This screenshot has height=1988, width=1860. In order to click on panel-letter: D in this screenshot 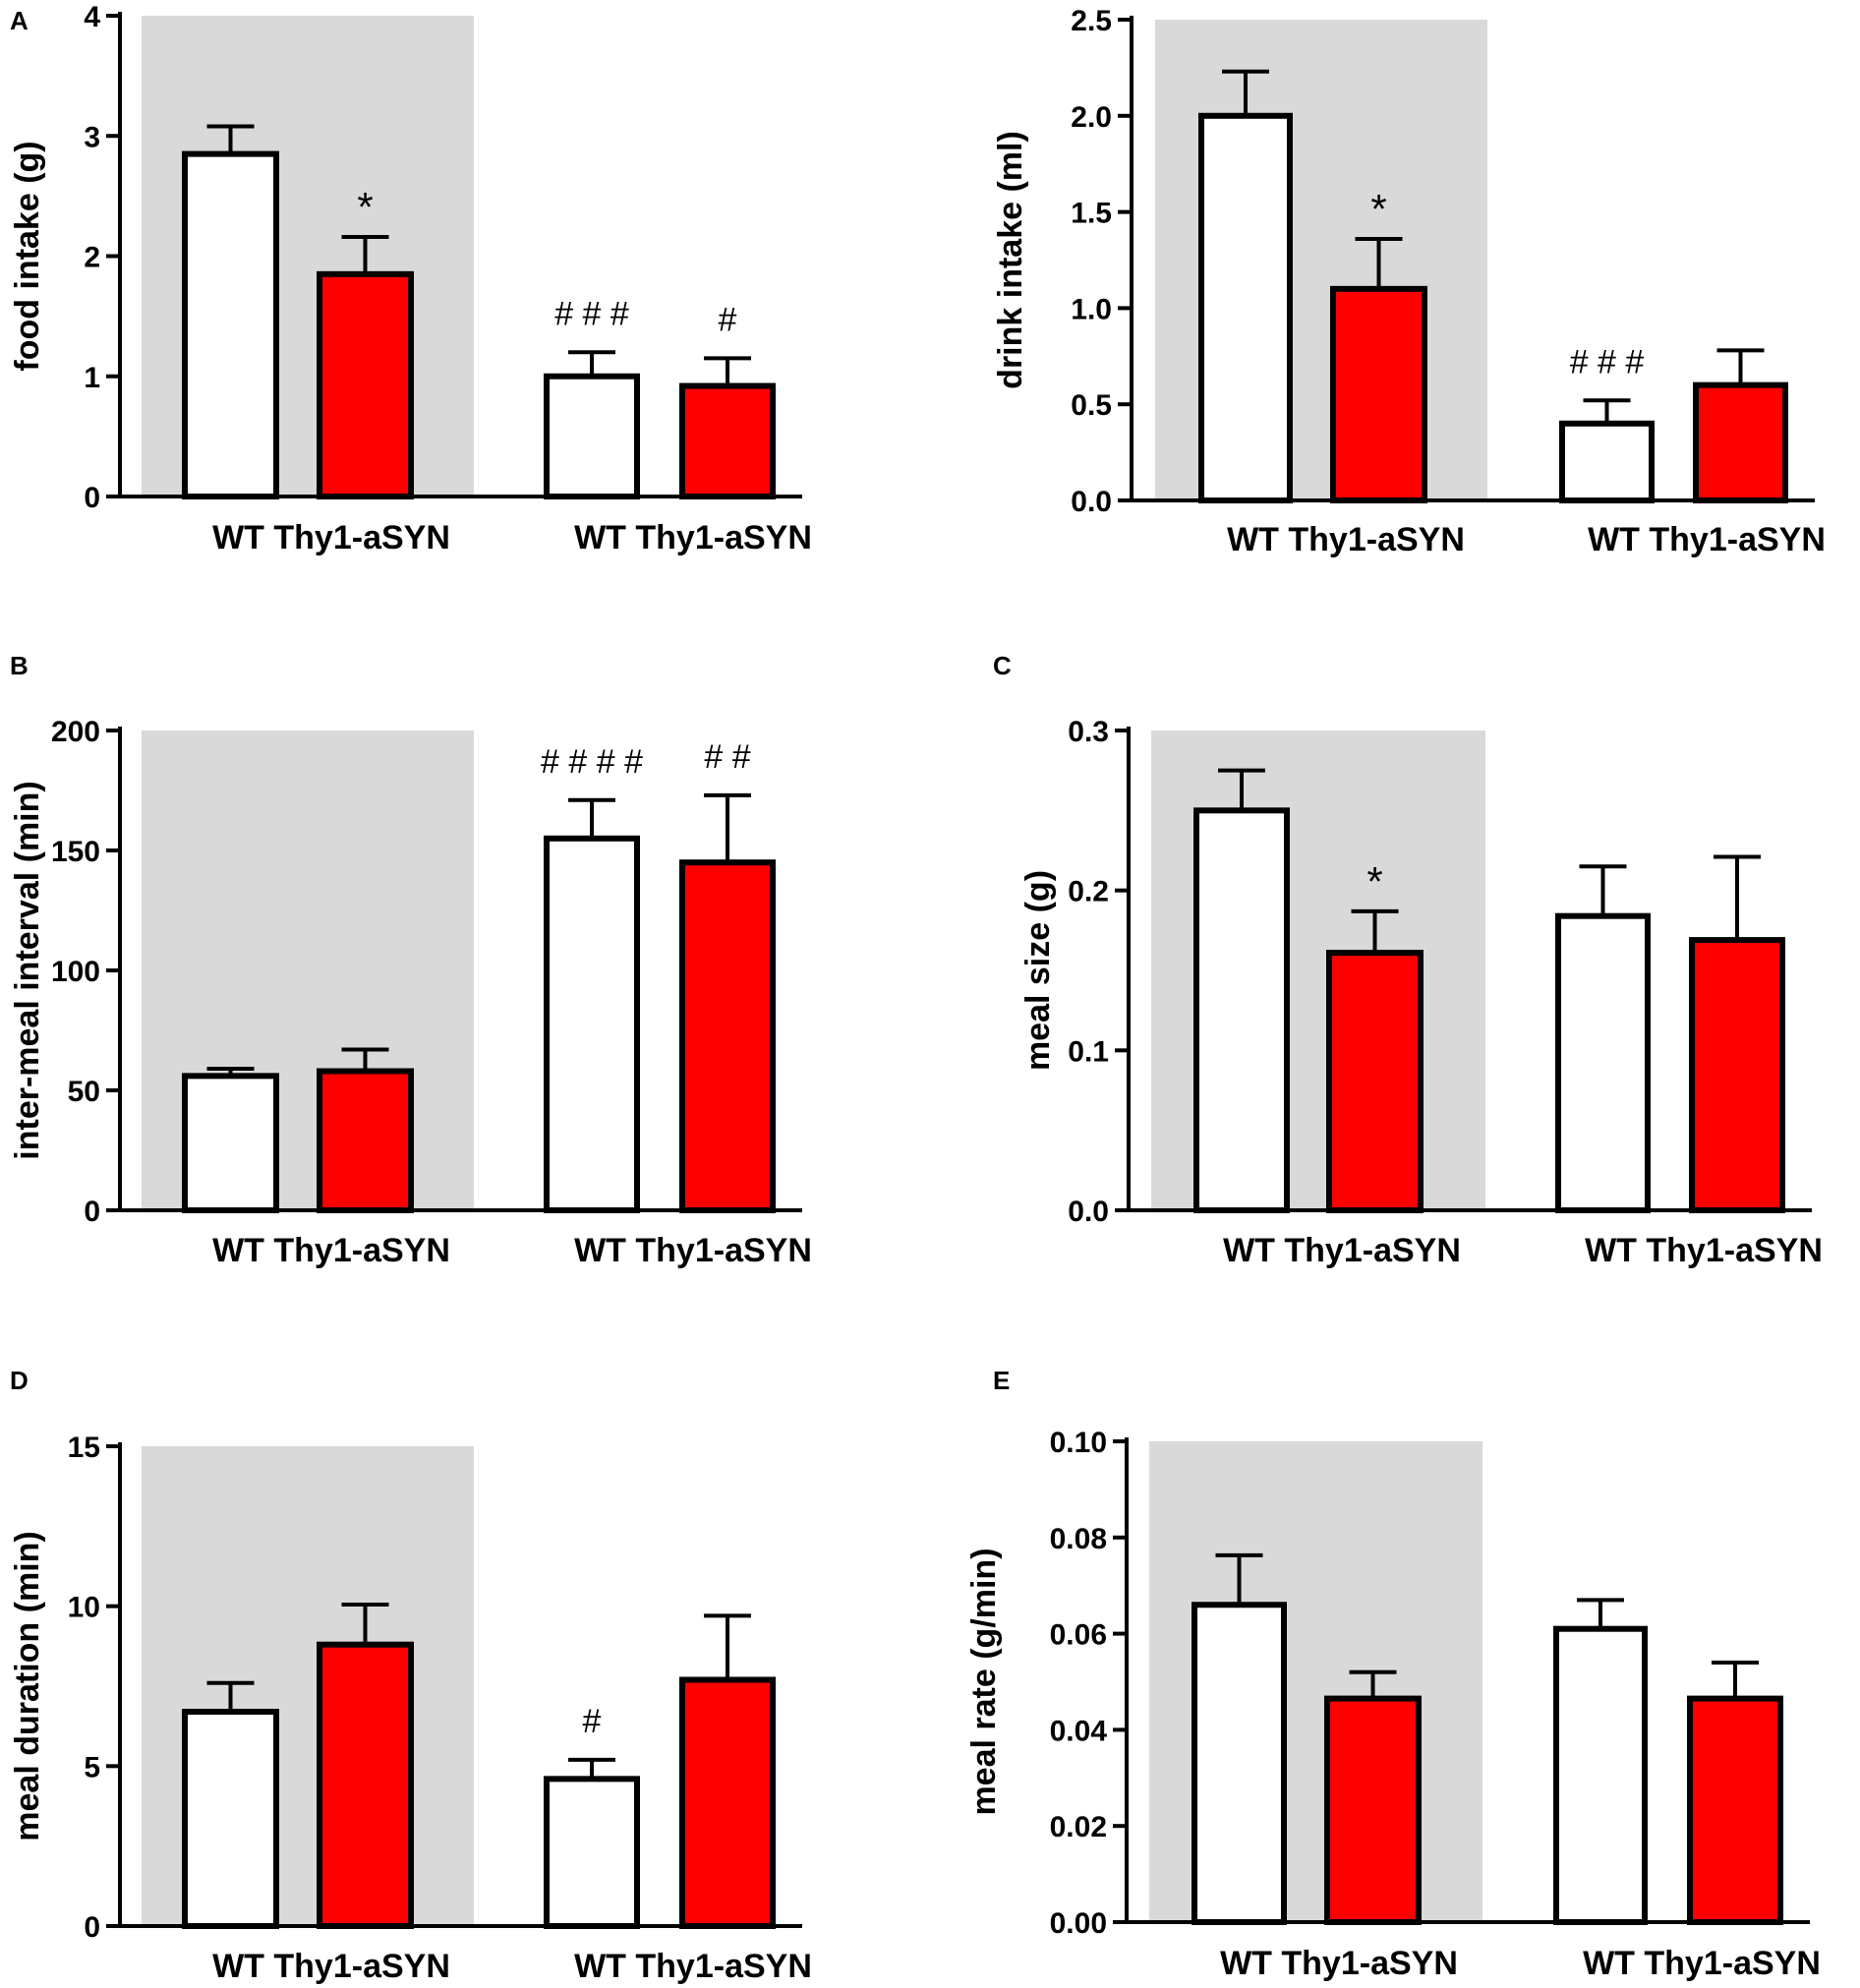, I will do `click(19, 1380)`.